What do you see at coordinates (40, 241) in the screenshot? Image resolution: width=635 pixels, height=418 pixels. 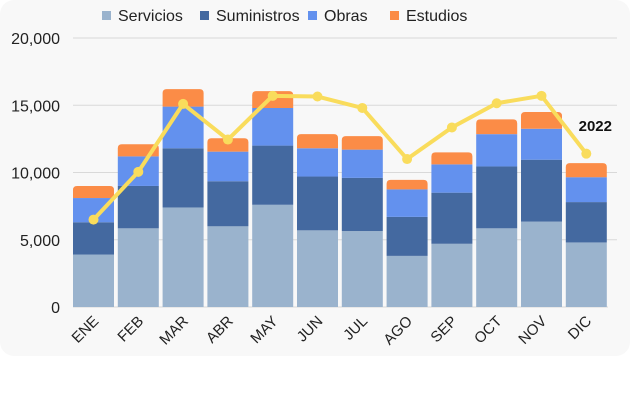 I see `y-tick-label: 5,000` at bounding box center [40, 241].